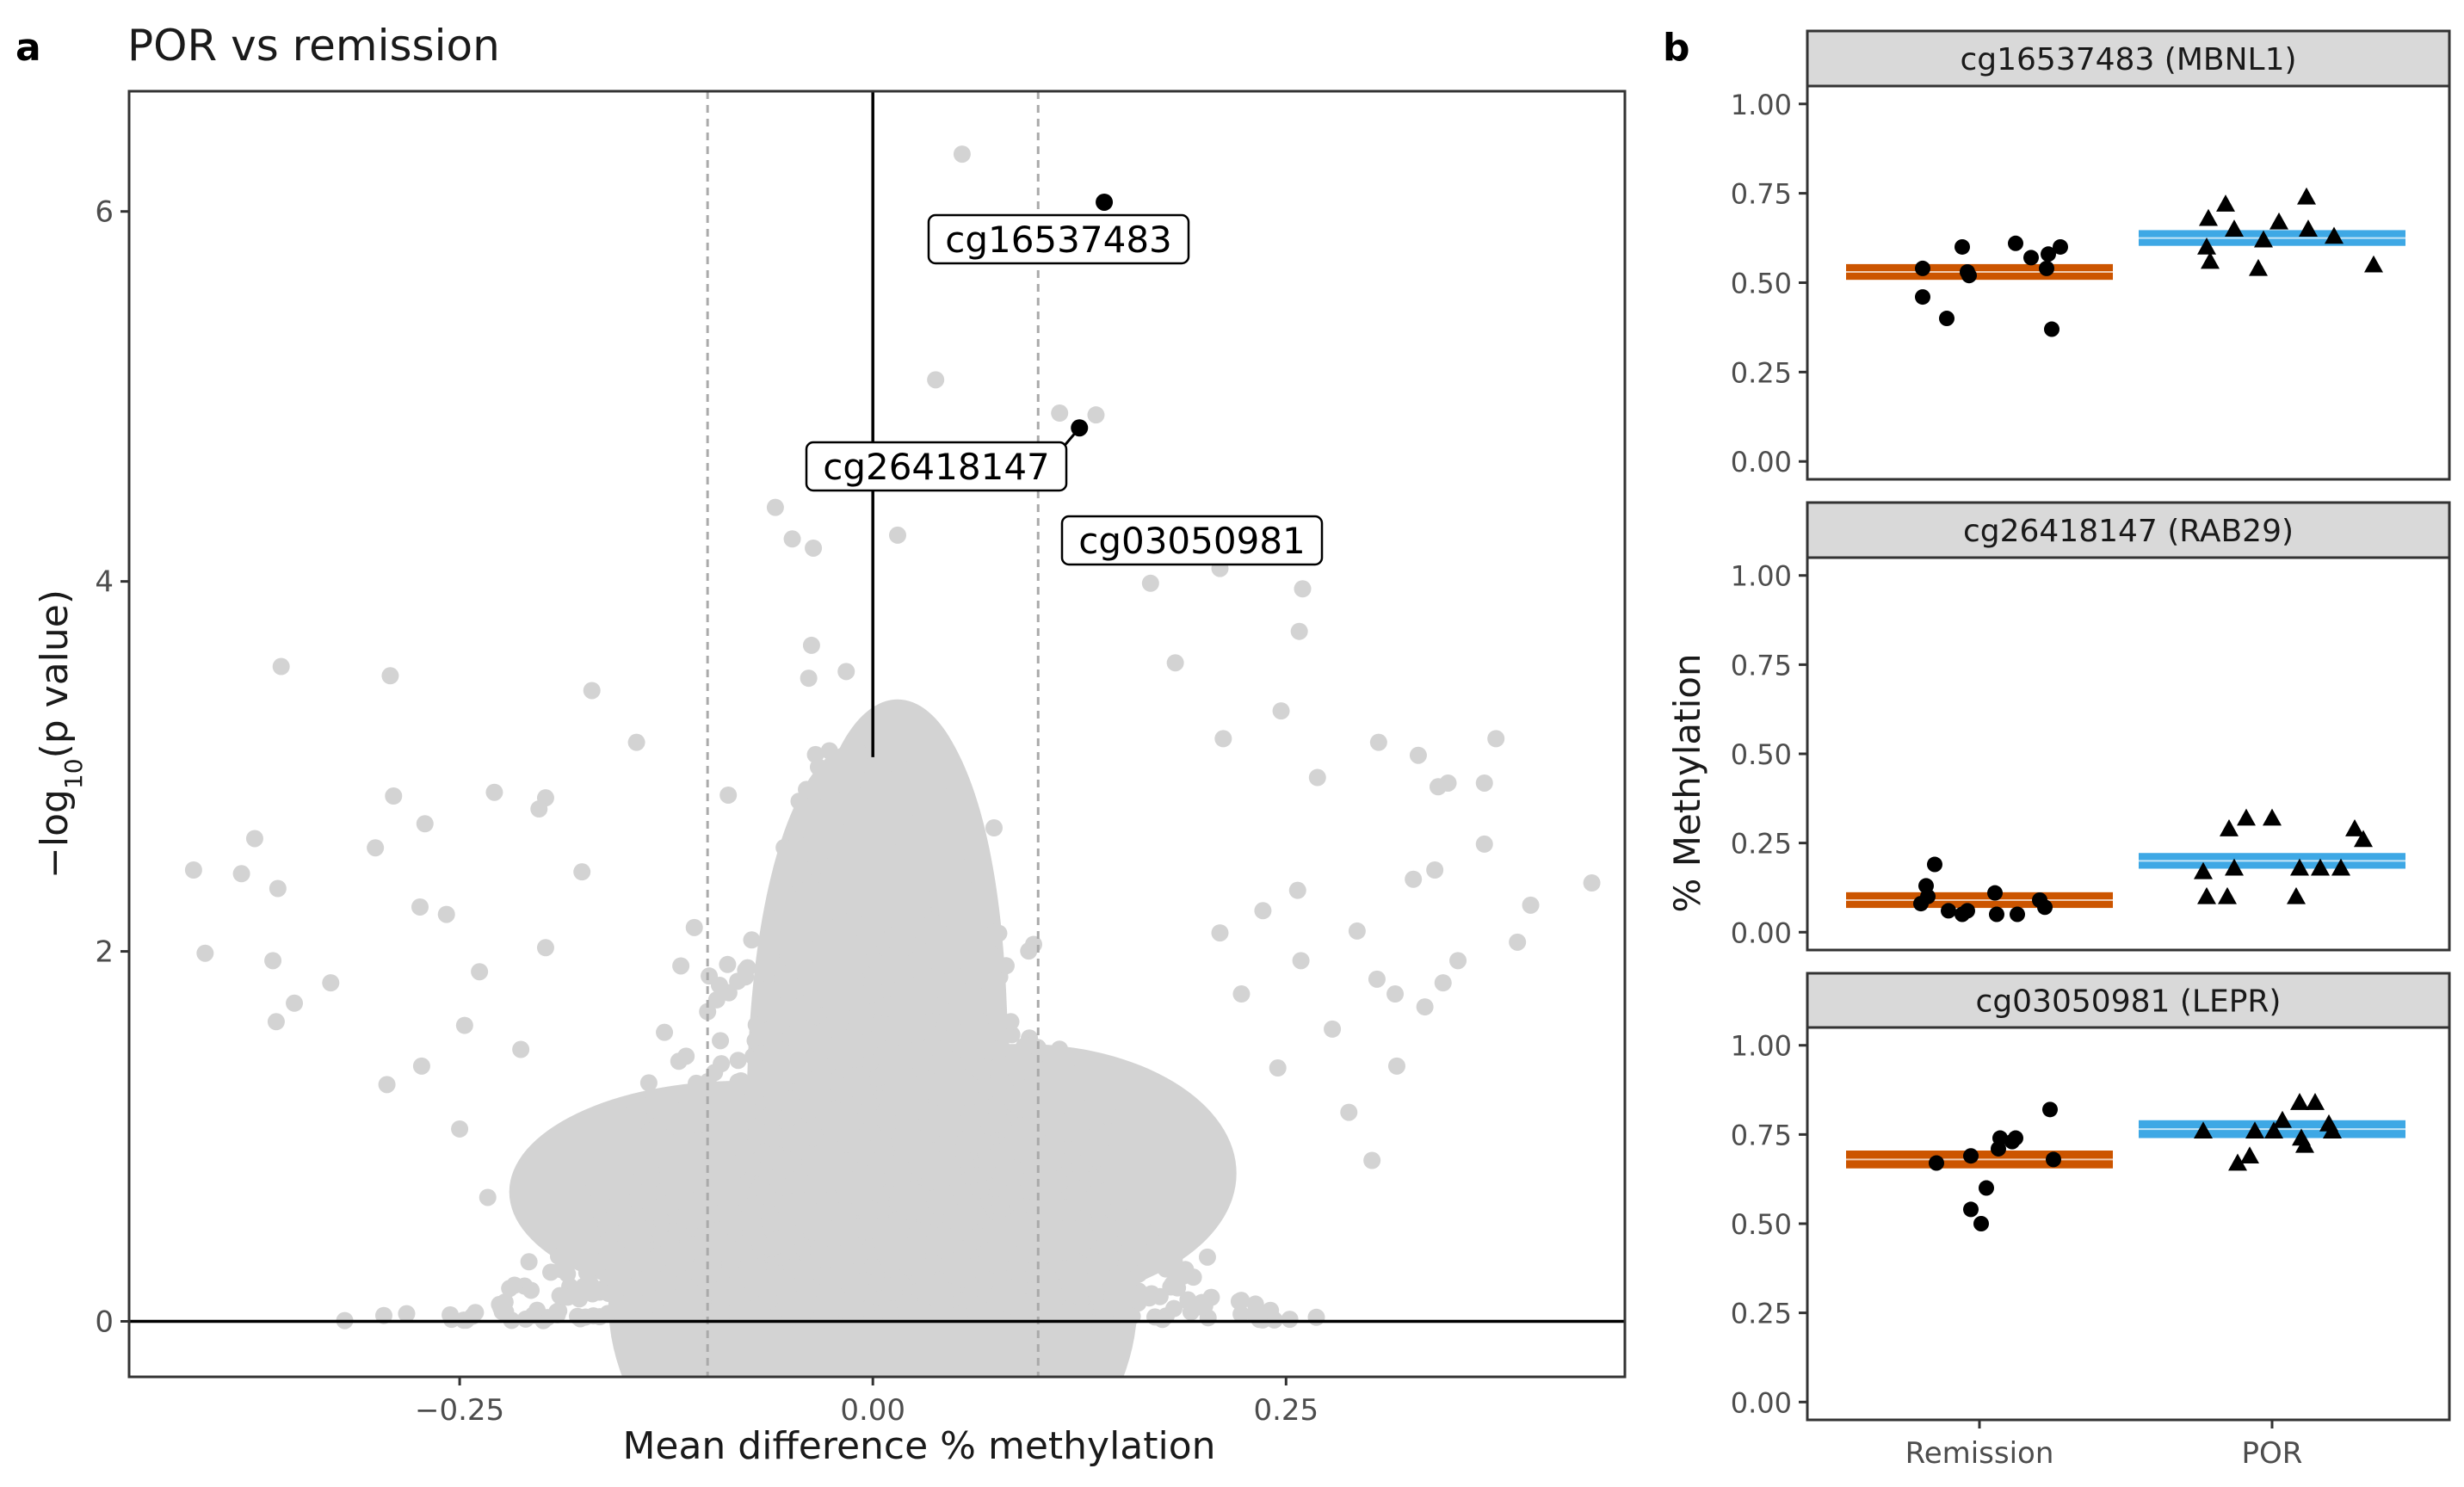 This screenshot has height=1487, width=2464. Describe the element at coordinates (1761, 844) in the screenshot. I see `y-tick-label: 0.25` at that location.